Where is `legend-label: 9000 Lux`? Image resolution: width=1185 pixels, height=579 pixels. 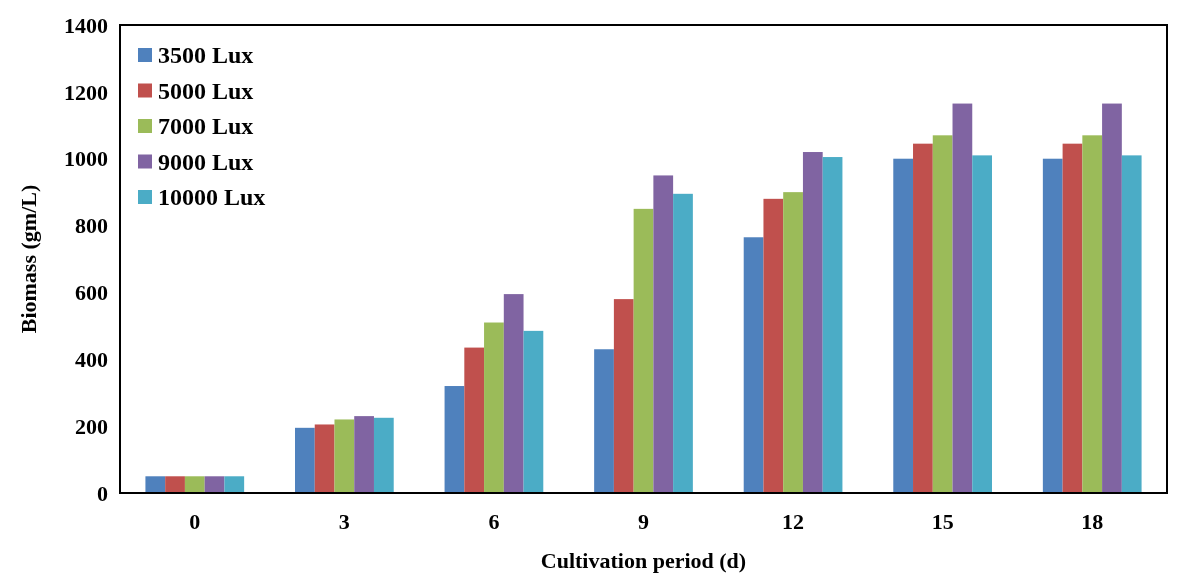 legend-label: 9000 Lux is located at coordinates (206, 161).